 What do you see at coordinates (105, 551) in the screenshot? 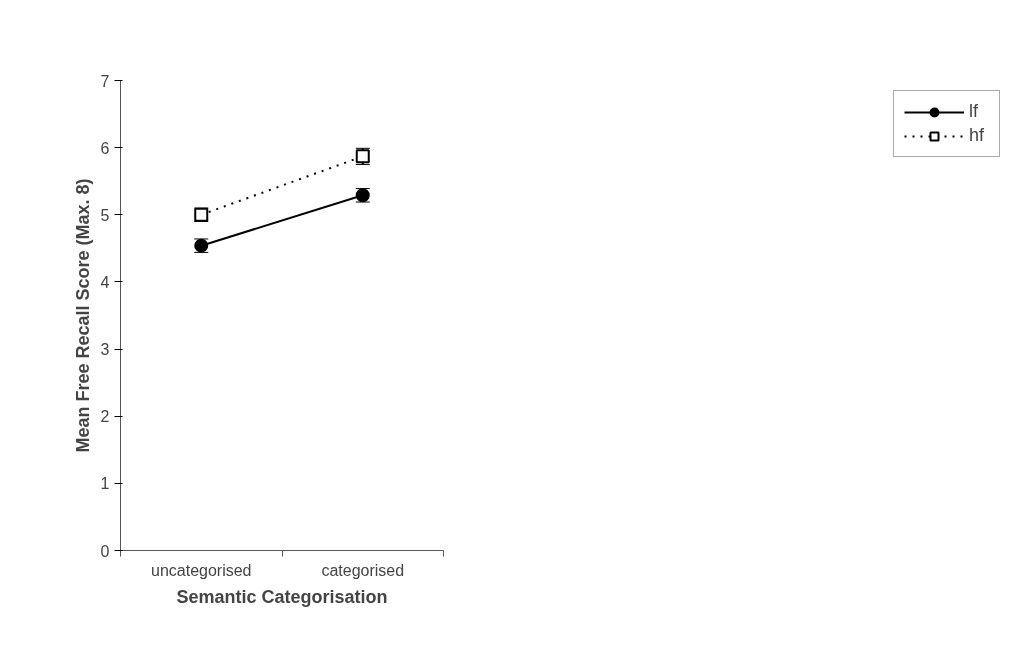
I see `y-tick-label: 0` at bounding box center [105, 551].